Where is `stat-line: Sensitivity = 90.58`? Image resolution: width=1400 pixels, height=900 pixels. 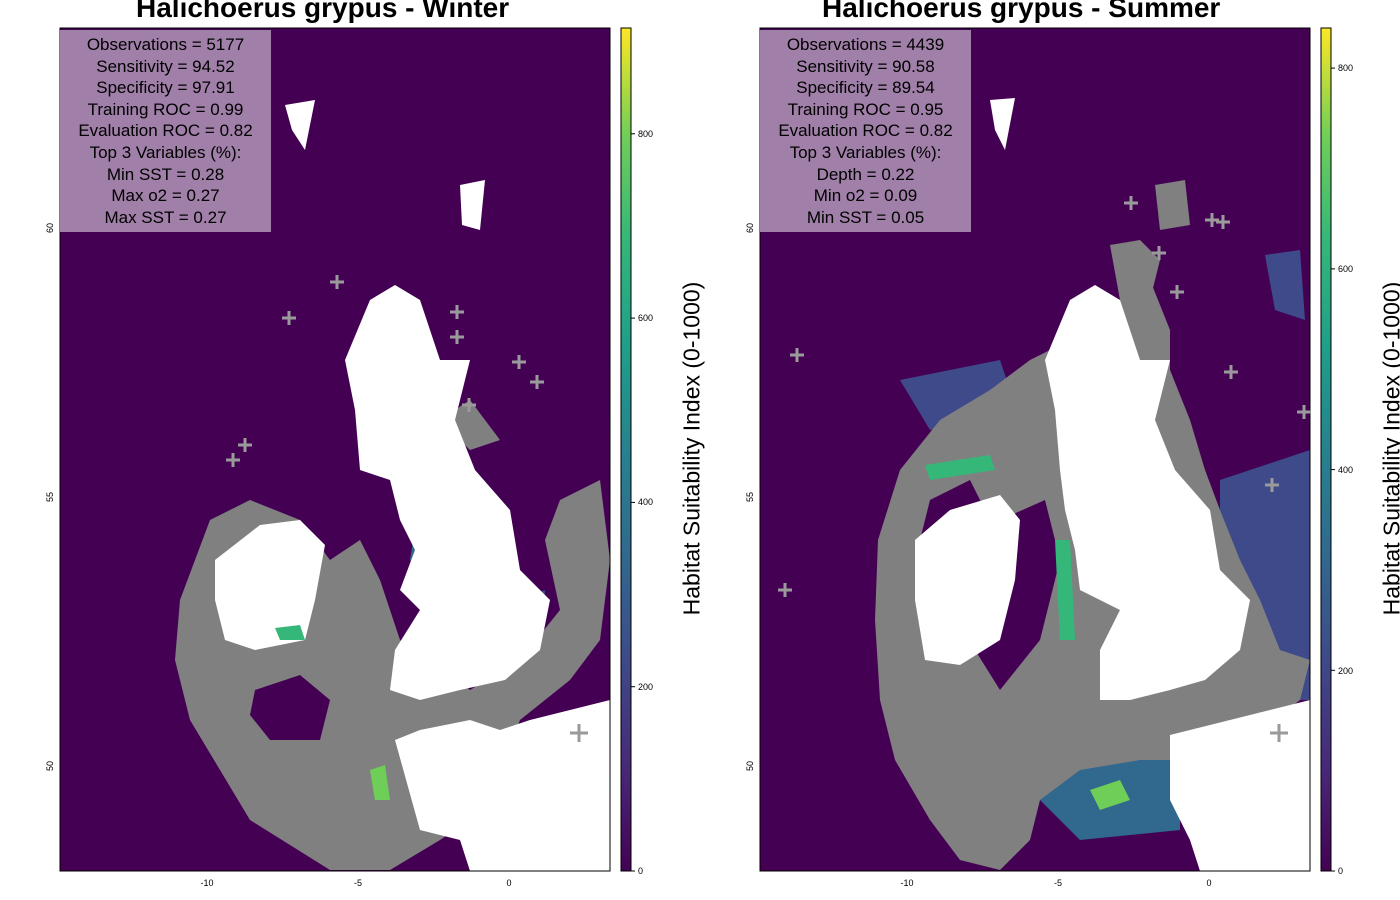
stat-line: Sensitivity = 90.58 is located at coordinates (865, 67).